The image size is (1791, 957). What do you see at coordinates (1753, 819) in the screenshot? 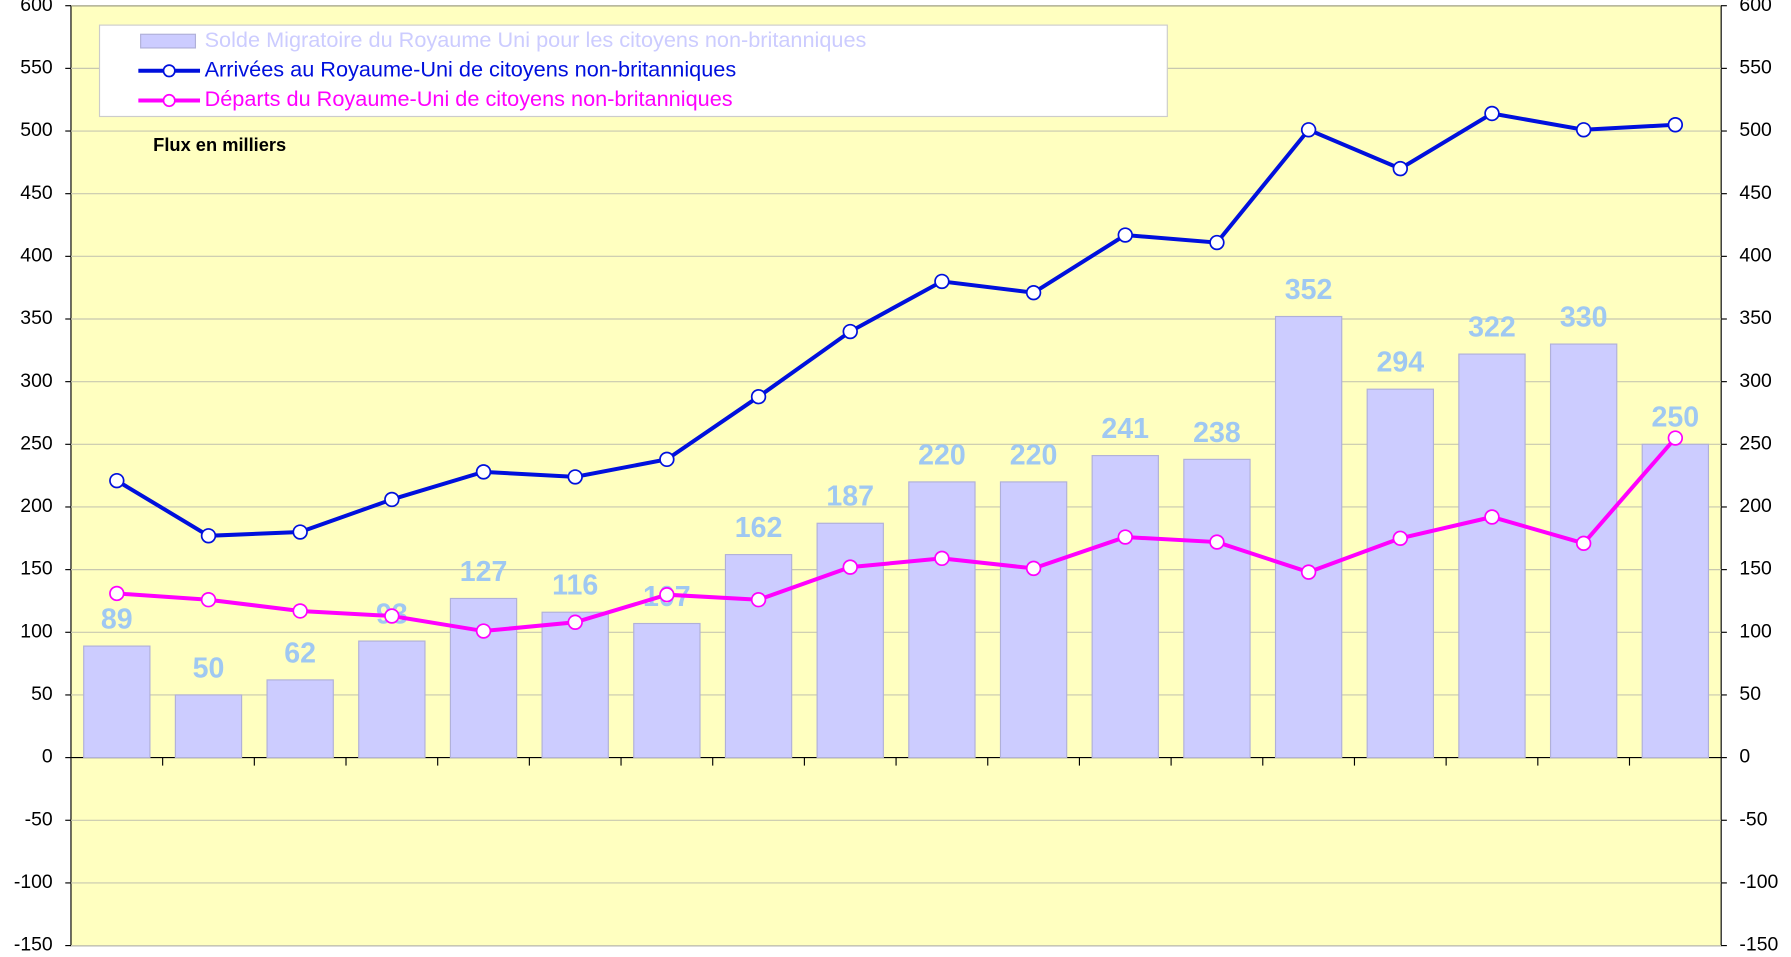
I see `y2-tick-label: -50` at bounding box center [1753, 819].